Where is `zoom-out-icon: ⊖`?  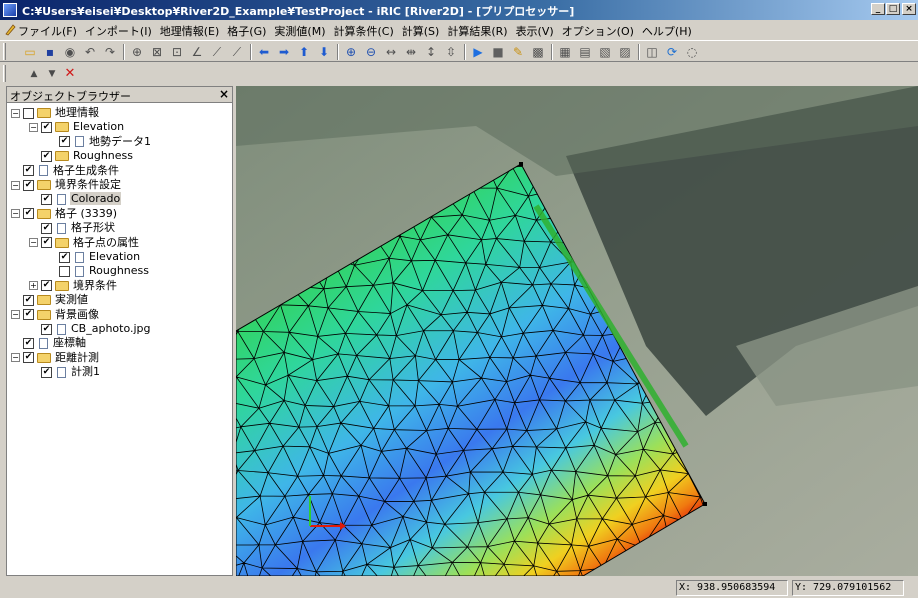 zoom-out-icon: ⊖ is located at coordinates (371, 52).